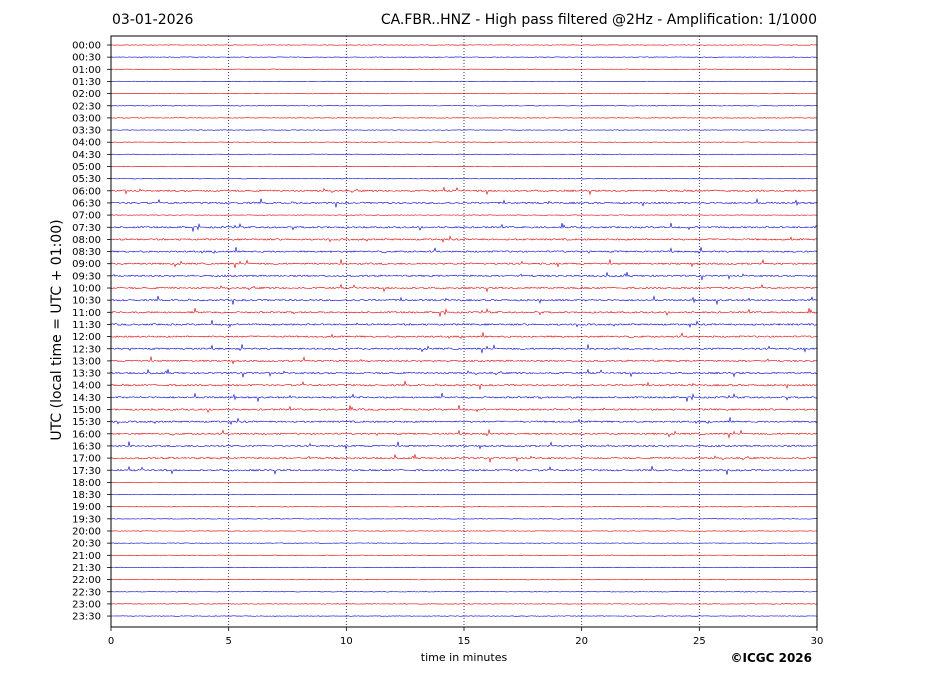 This screenshot has height=696, width=927. I want to click on x-tick-label: 15, so click(464, 641).